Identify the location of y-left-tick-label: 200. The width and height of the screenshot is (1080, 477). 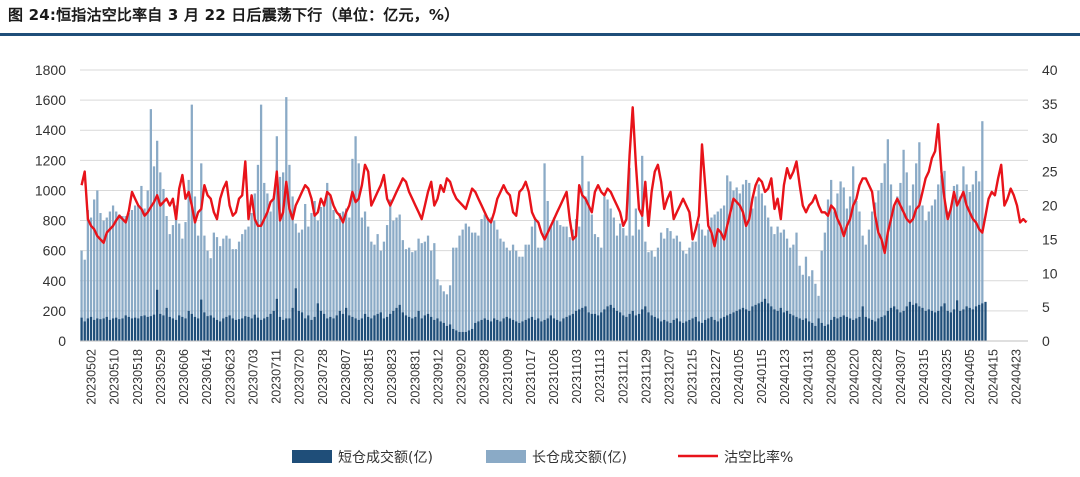
(55, 311).